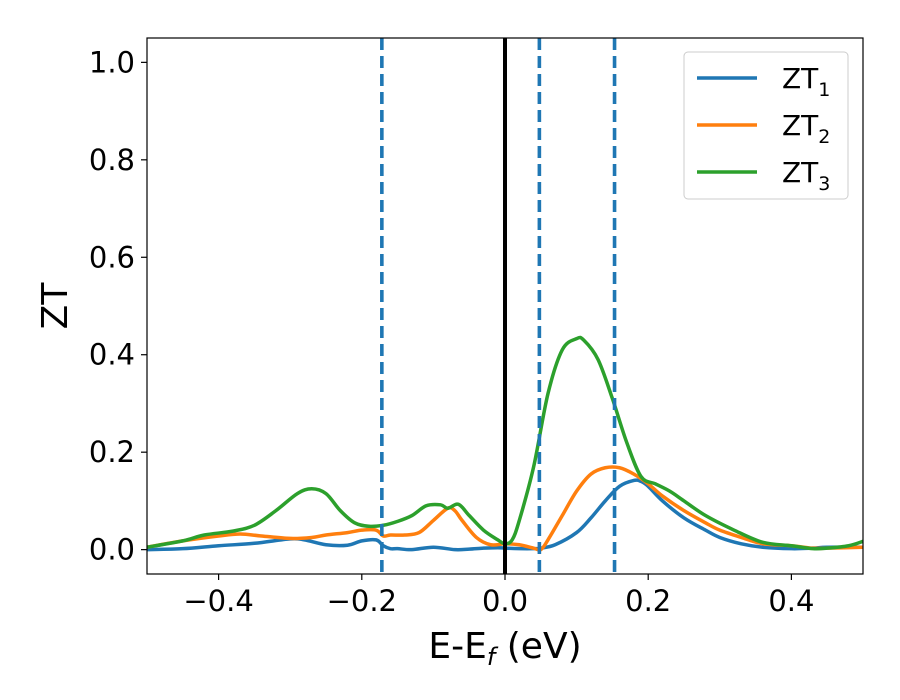 The width and height of the screenshot is (900, 700). Describe the element at coordinates (112, 257) in the screenshot. I see `y-tick-label: 0.6` at that location.